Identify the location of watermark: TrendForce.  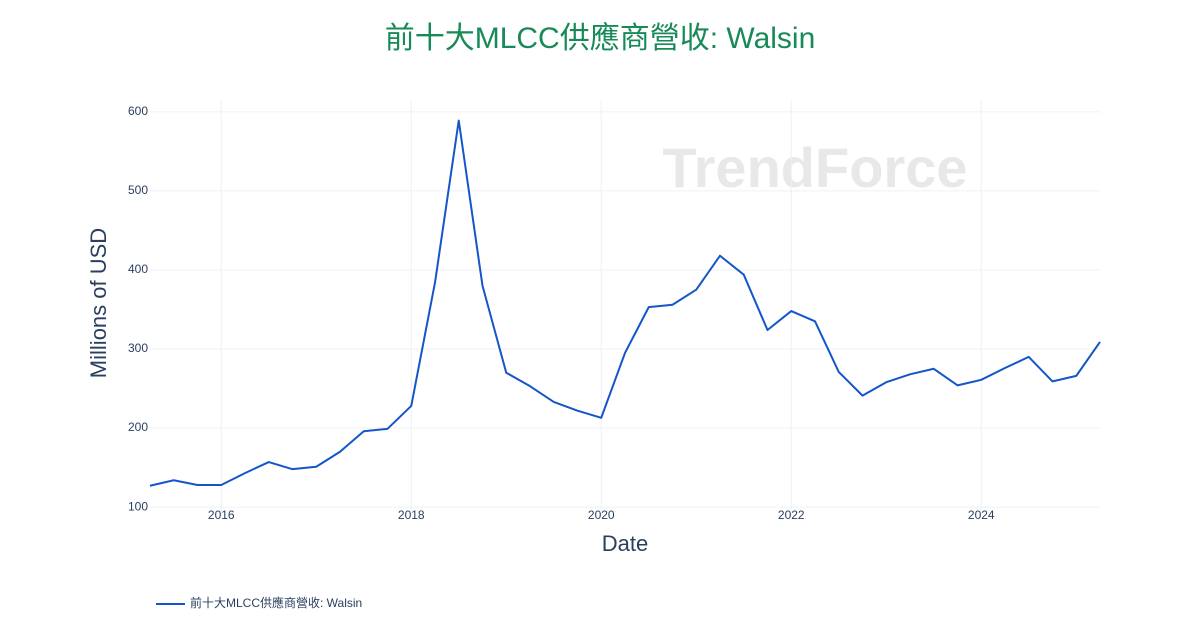
(815, 167).